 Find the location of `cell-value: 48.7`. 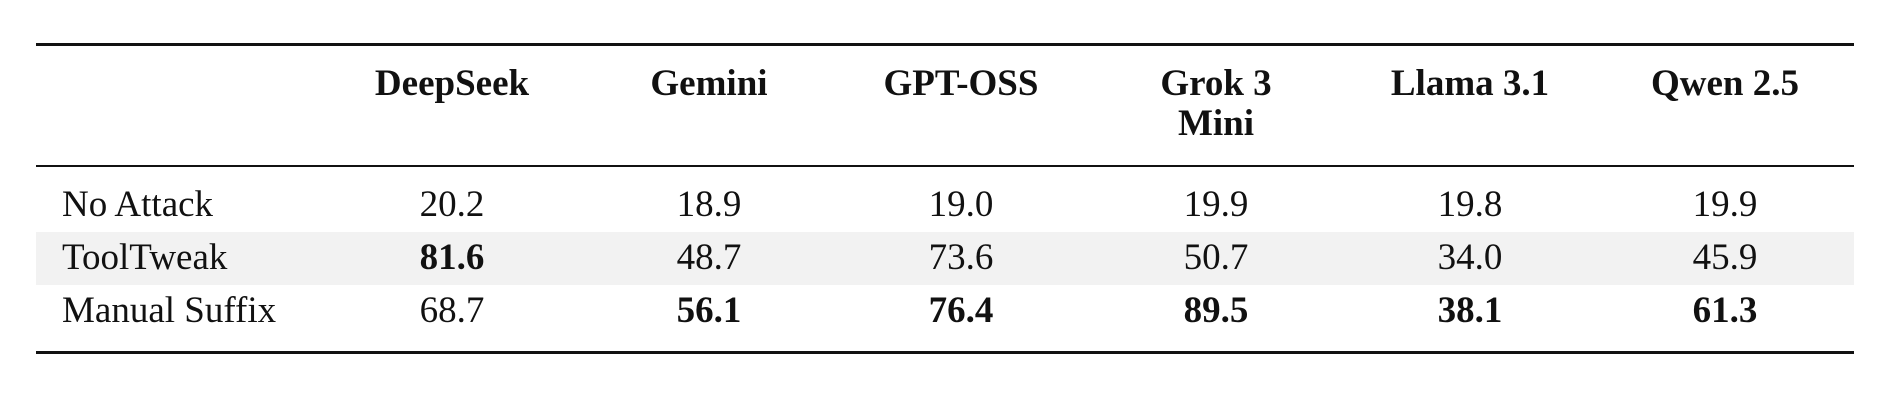

cell-value: 48.7 is located at coordinates (709, 257).